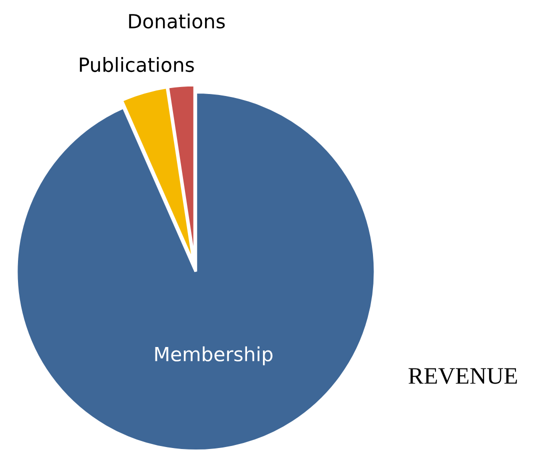 The width and height of the screenshot is (543, 451). Describe the element at coordinates (137, 64) in the screenshot. I see `slice-label: Publications` at that location.